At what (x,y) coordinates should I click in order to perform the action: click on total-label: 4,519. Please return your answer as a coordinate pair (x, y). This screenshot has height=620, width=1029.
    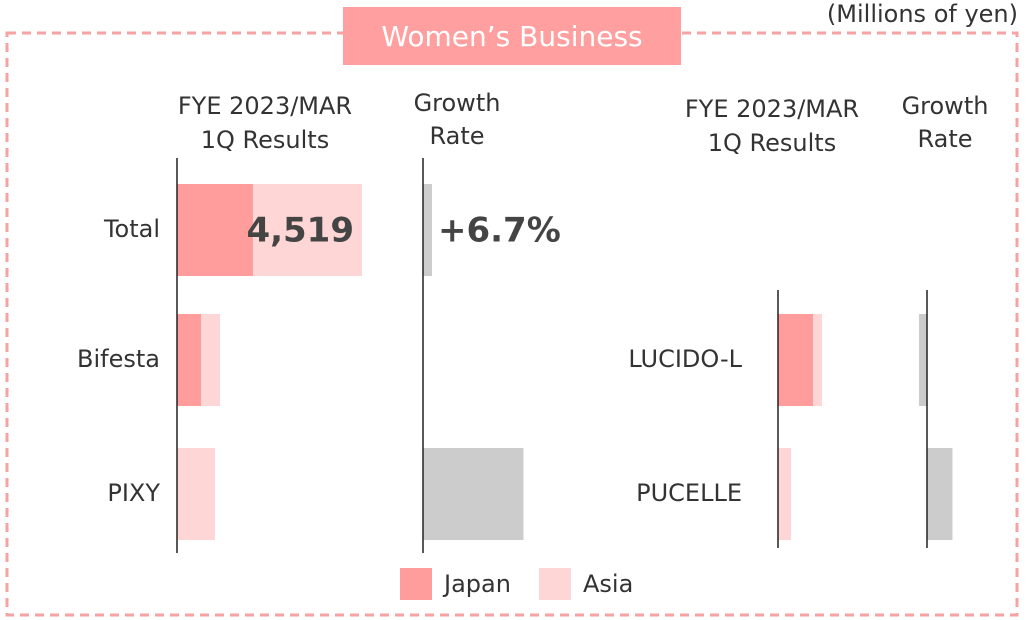
    Looking at the image, I should click on (300, 231).